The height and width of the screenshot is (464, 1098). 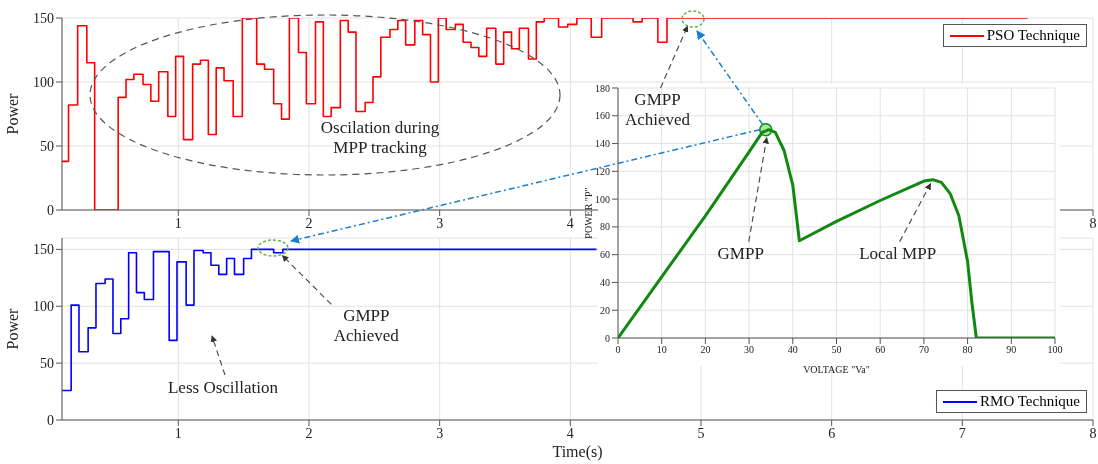 I want to click on x-tick-label: 10, so click(x=661, y=350).